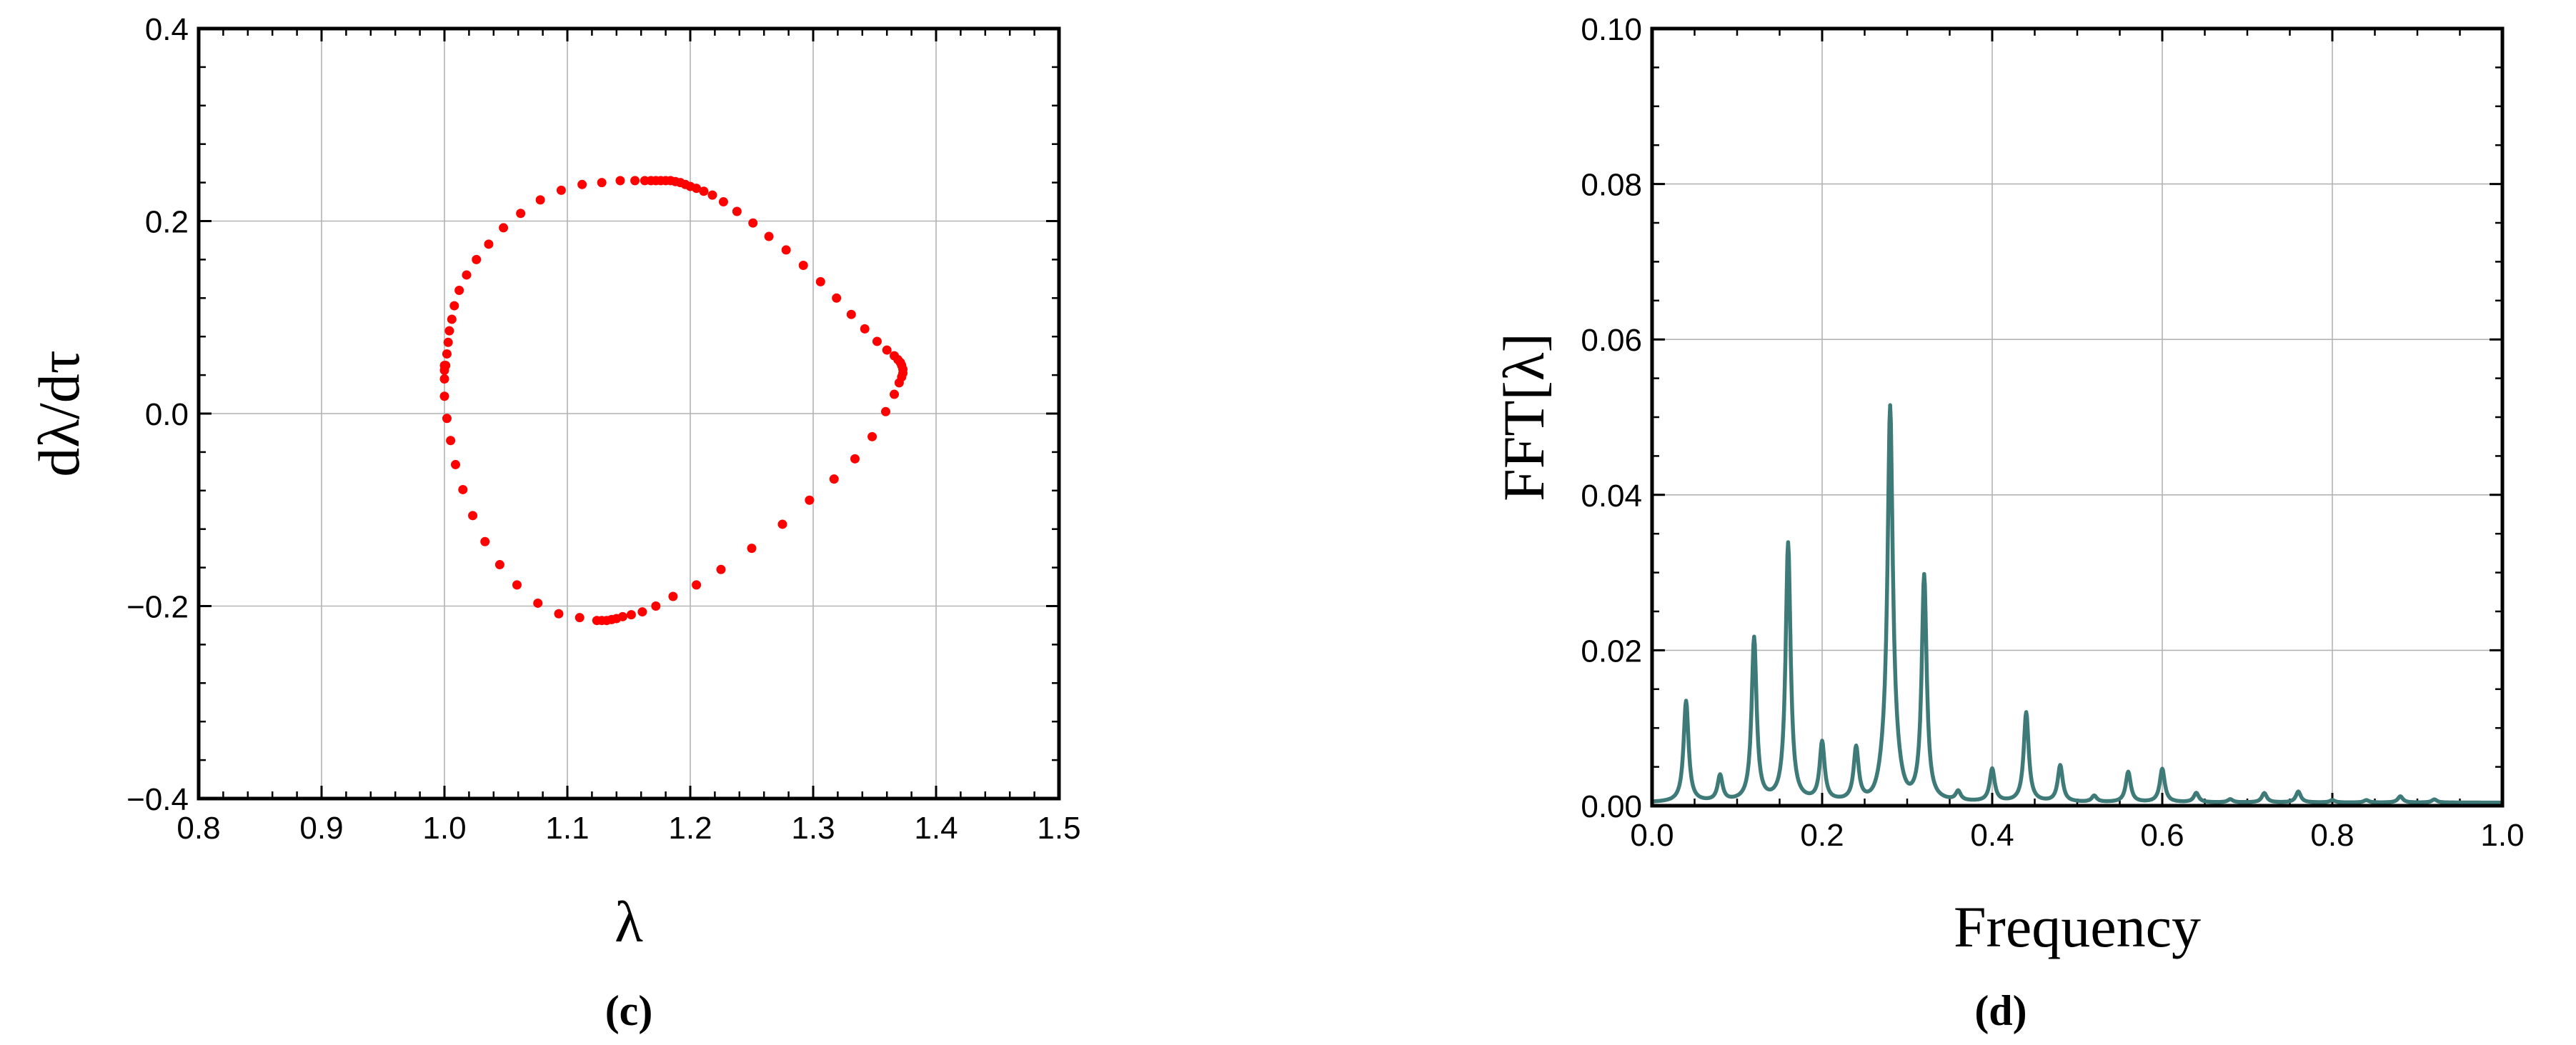 The width and height of the screenshot is (2576, 1045). Describe the element at coordinates (167, 414) in the screenshot. I see `y-tick-label: 0.0` at that location.